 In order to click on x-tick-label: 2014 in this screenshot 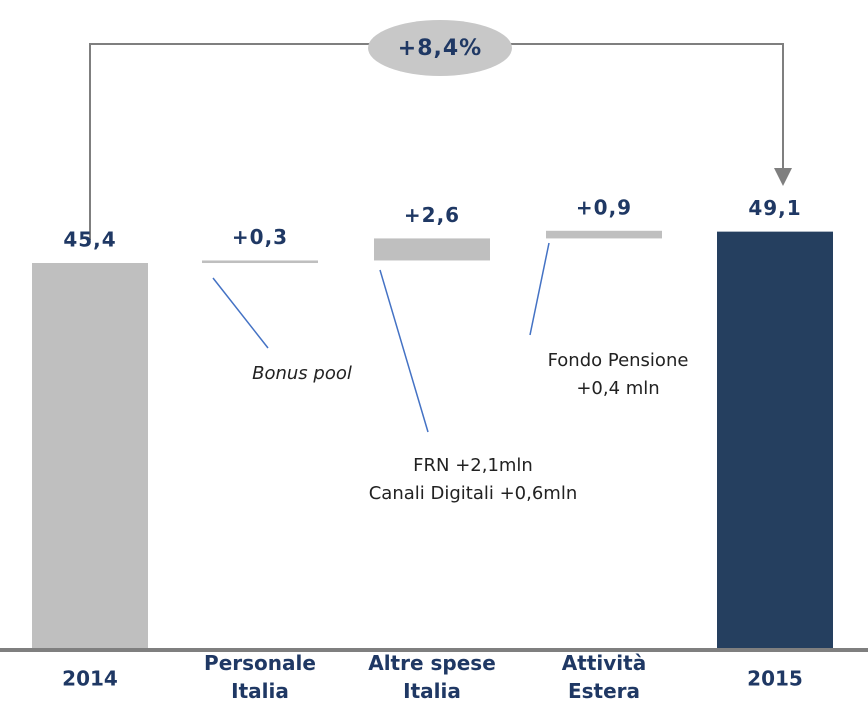, I will do `click(90, 679)`.